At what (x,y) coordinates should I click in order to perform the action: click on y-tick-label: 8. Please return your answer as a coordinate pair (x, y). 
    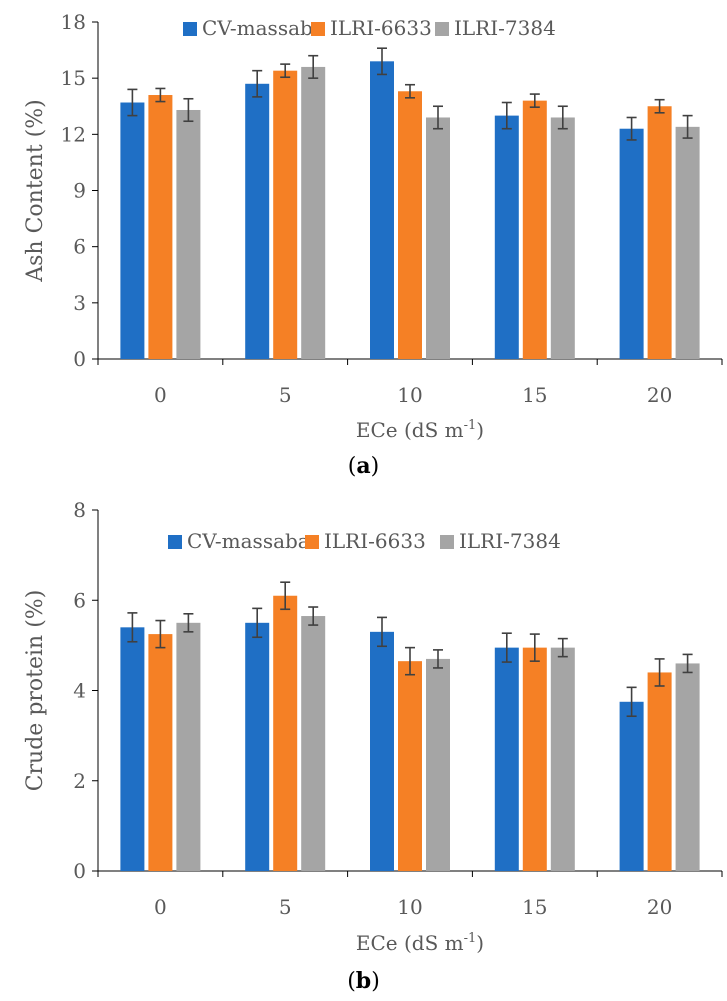
    Looking at the image, I should click on (79, 510).